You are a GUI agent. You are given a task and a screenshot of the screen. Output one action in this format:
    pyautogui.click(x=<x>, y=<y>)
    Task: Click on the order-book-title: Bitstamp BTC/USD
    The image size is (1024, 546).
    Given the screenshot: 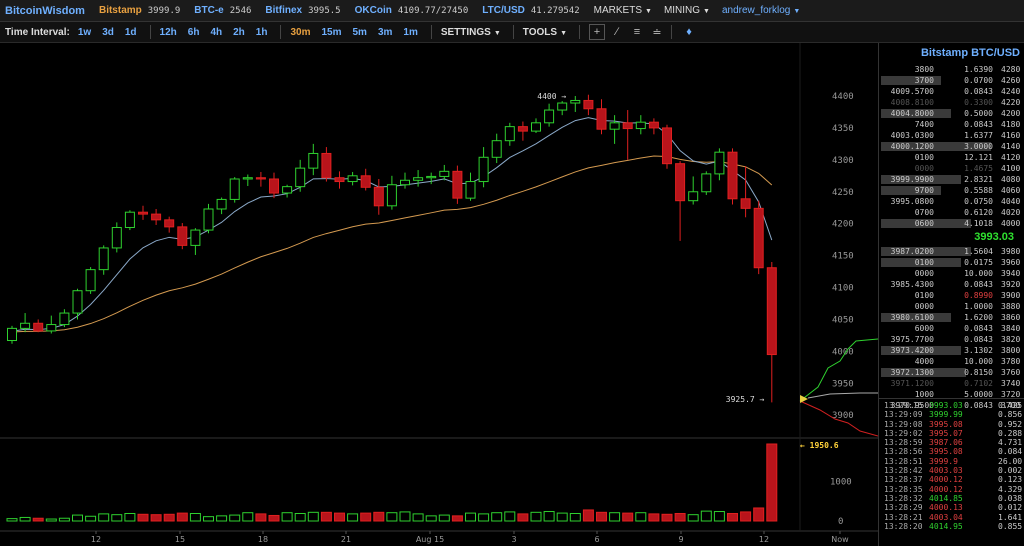 What is the action you would take?
    pyautogui.click(x=970, y=53)
    